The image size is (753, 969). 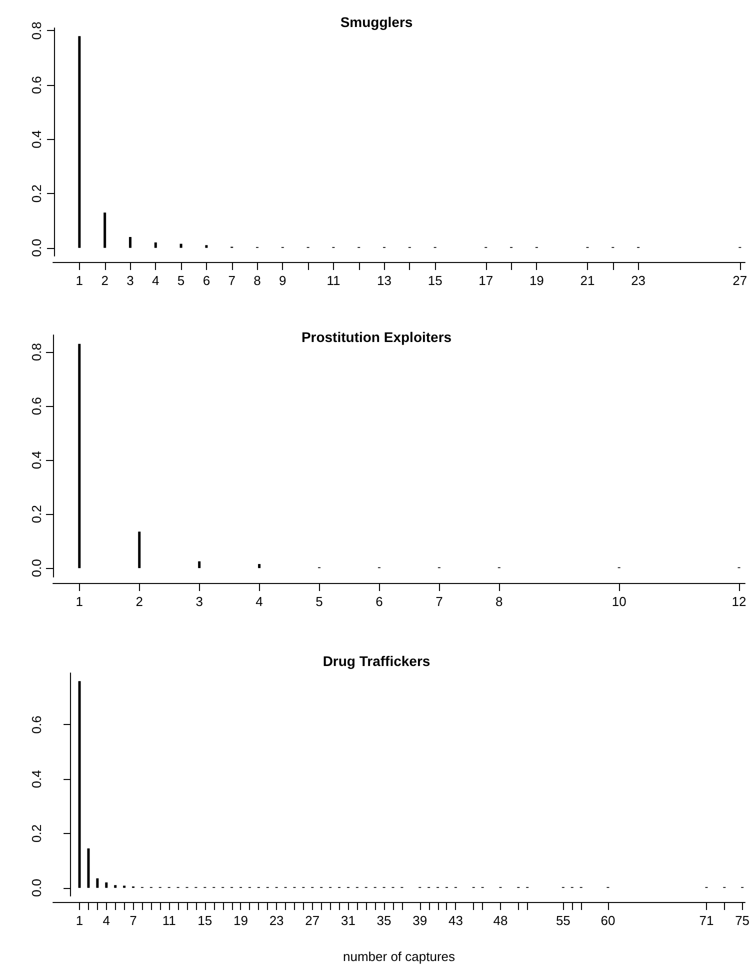 What do you see at coordinates (500, 920) in the screenshot?
I see `x-tick-label: 48` at bounding box center [500, 920].